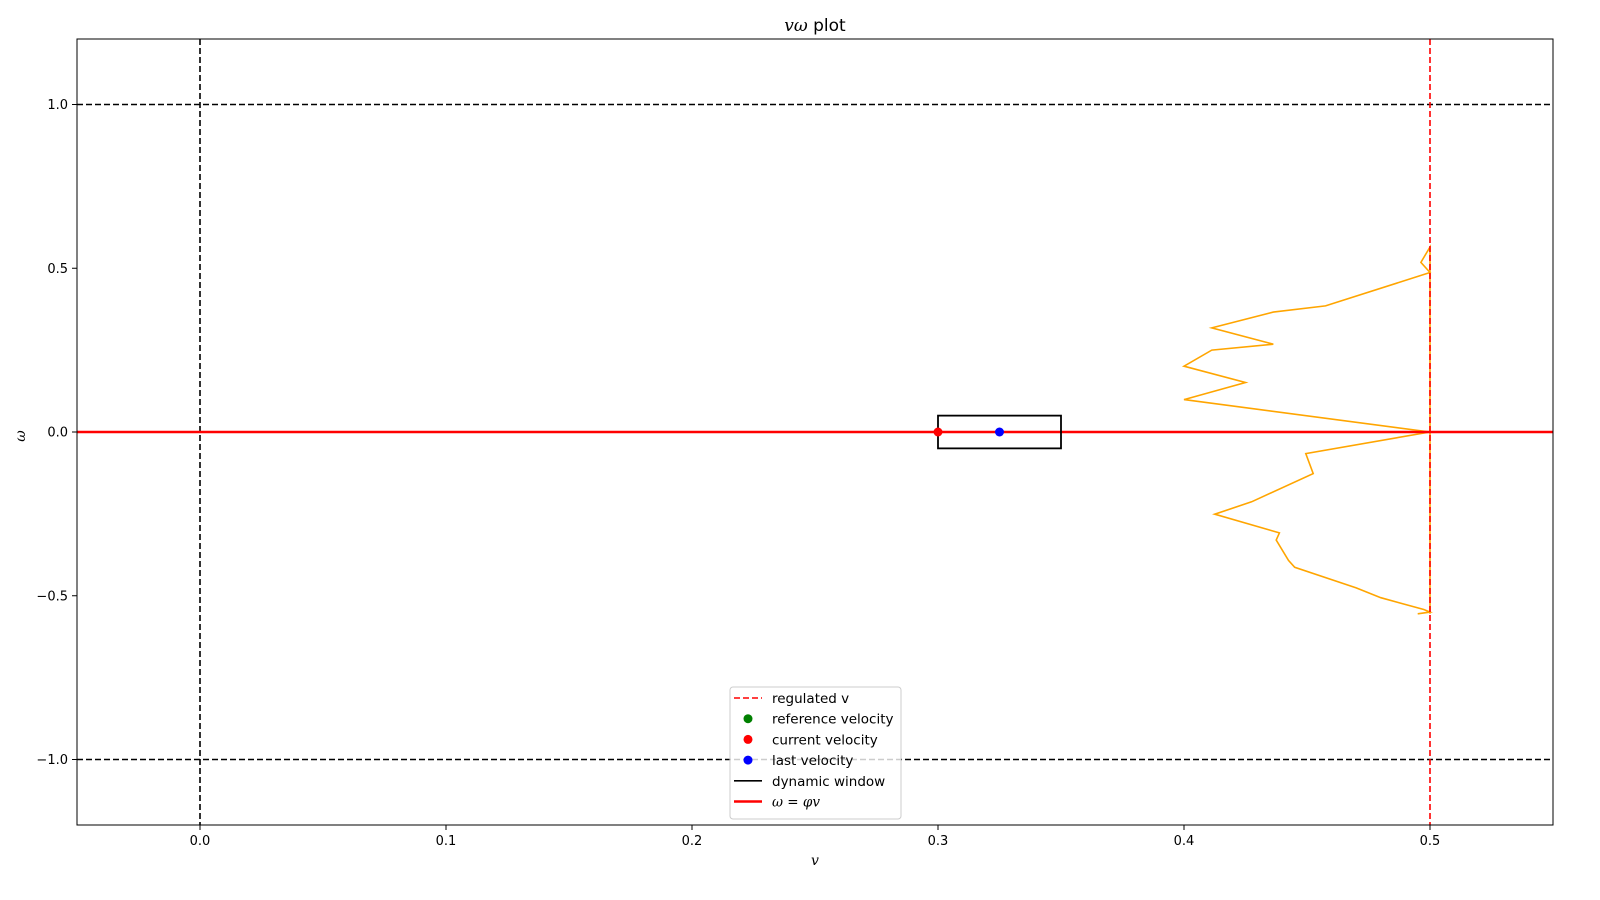 Image resolution: width=1600 pixels, height=900 pixels. I want to click on x-tick-label-5: 0.5, so click(1430, 841).